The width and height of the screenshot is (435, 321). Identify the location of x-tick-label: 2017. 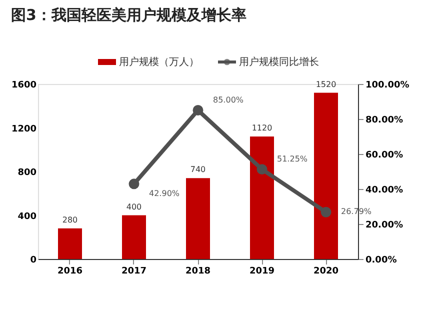
(134, 271).